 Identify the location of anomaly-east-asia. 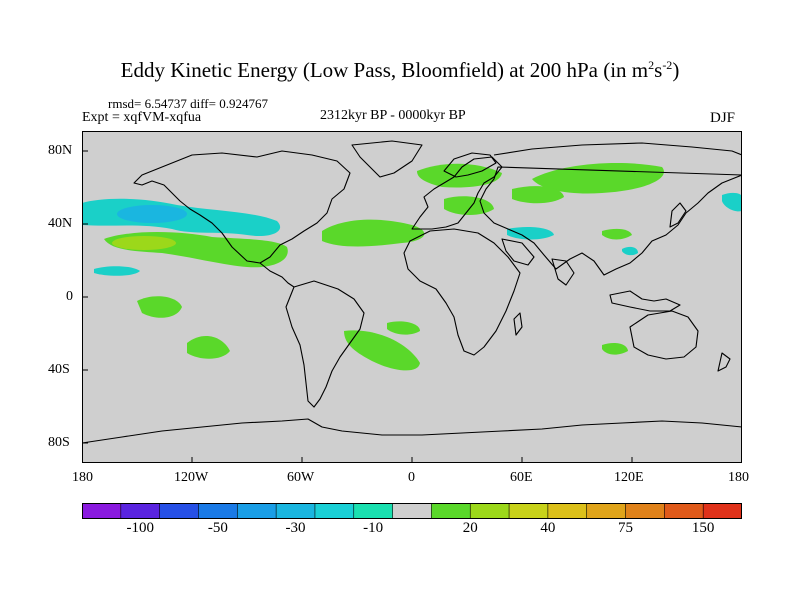
(617, 234).